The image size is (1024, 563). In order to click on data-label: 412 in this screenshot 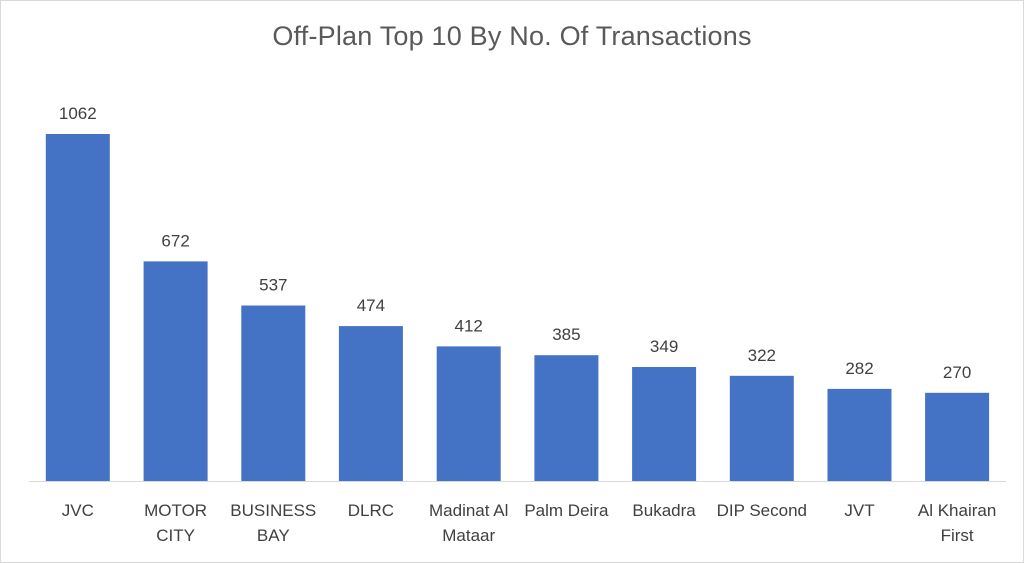, I will do `click(469, 325)`.